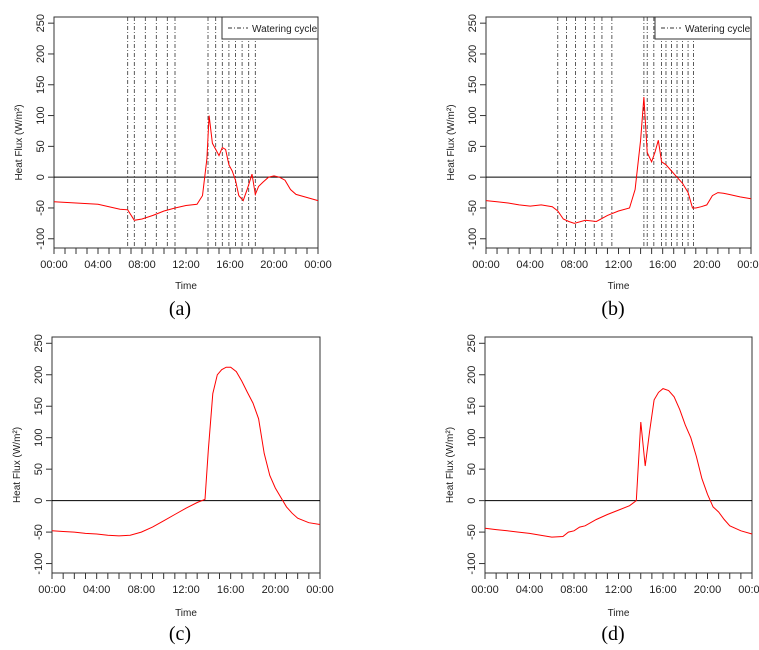  What do you see at coordinates (180, 309) in the screenshot?
I see `panel-caption: (a)` at bounding box center [180, 309].